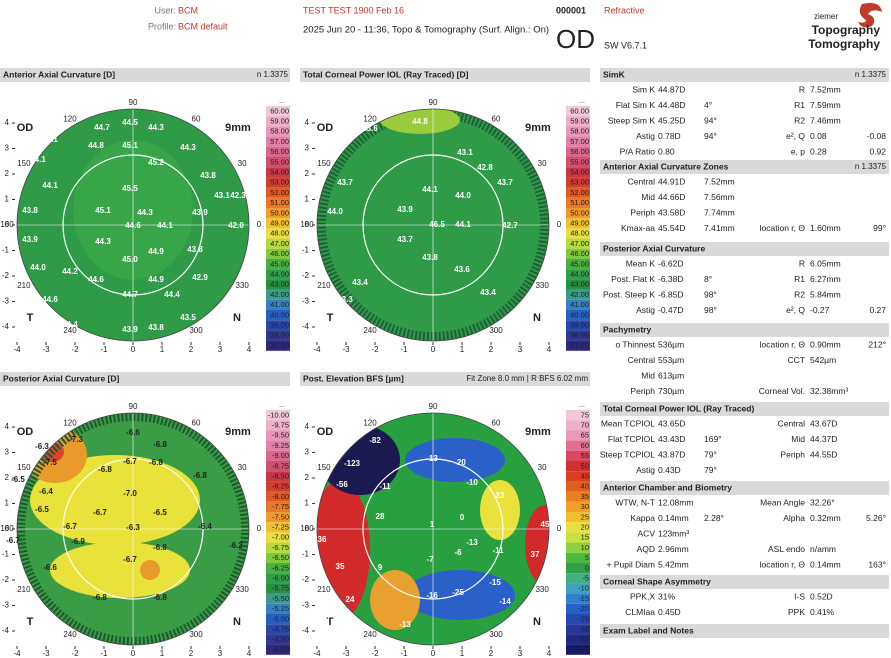 The height and width of the screenshot is (658, 891). What do you see at coordinates (472, 482) in the screenshot?
I see `map-value: -10` at bounding box center [472, 482].